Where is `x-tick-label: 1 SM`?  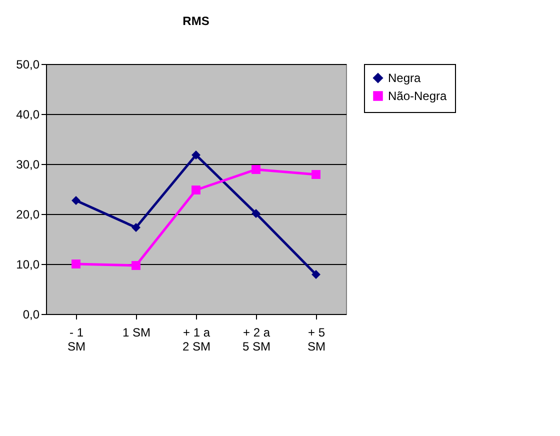 x-tick-label: 1 SM is located at coordinates (136, 333).